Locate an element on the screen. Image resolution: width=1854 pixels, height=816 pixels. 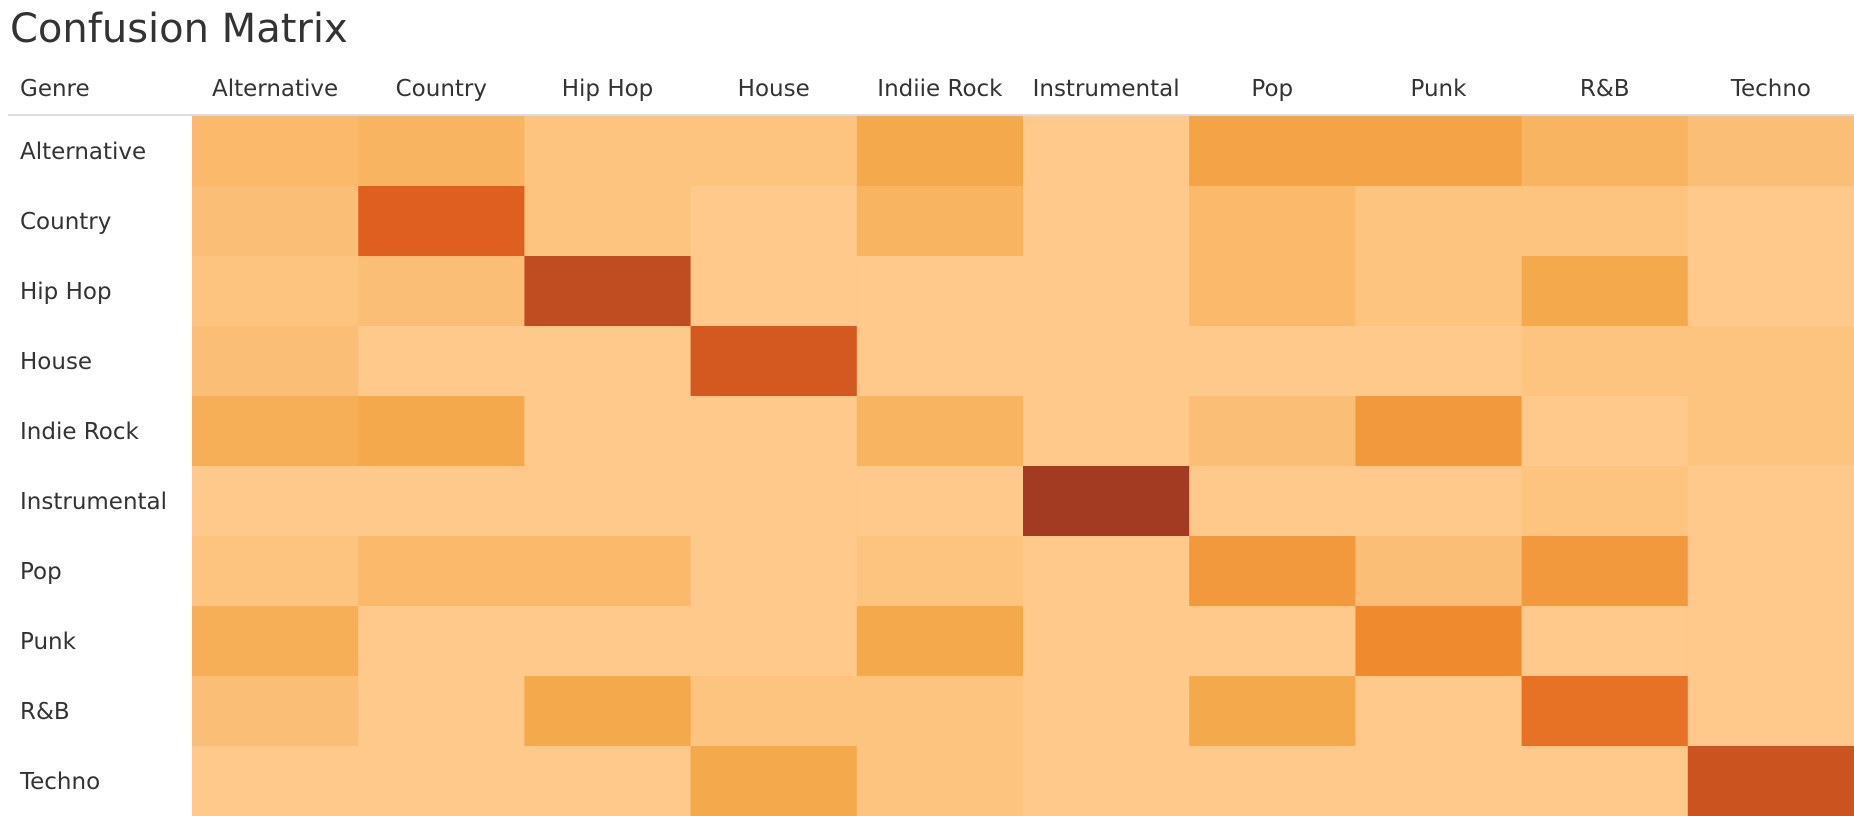
column-label: Pop is located at coordinates (1272, 89).